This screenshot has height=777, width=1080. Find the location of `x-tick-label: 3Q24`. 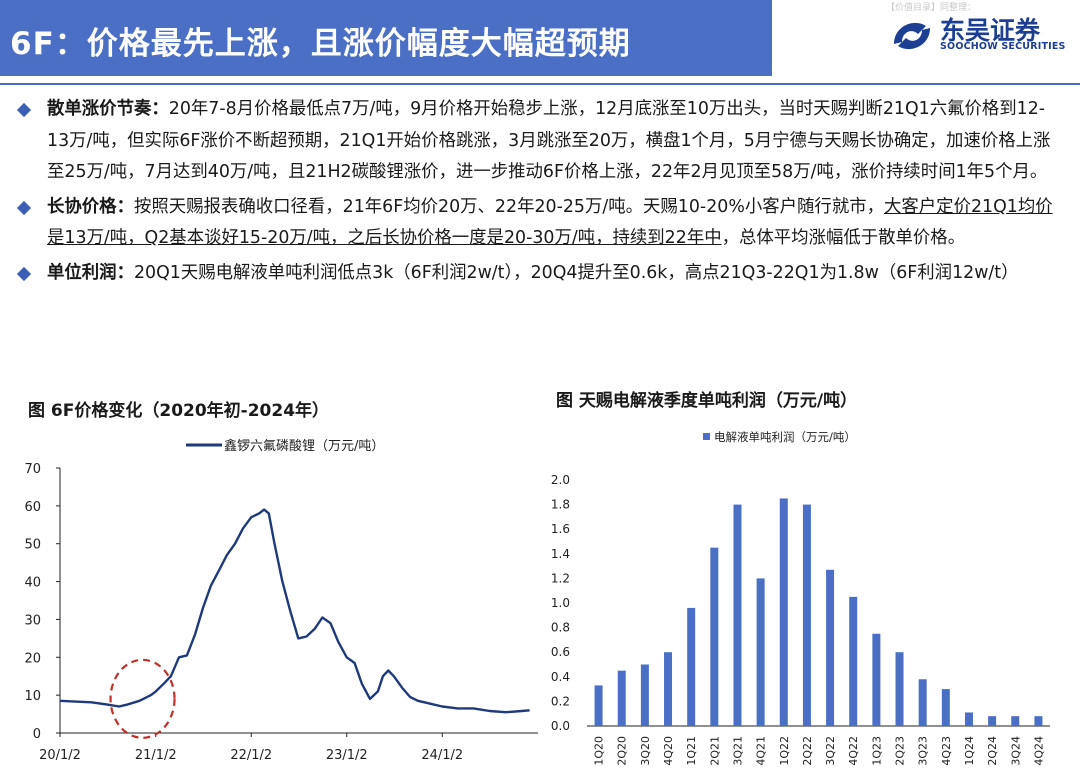

x-tick-label: 3Q24 is located at coordinates (1015, 751).